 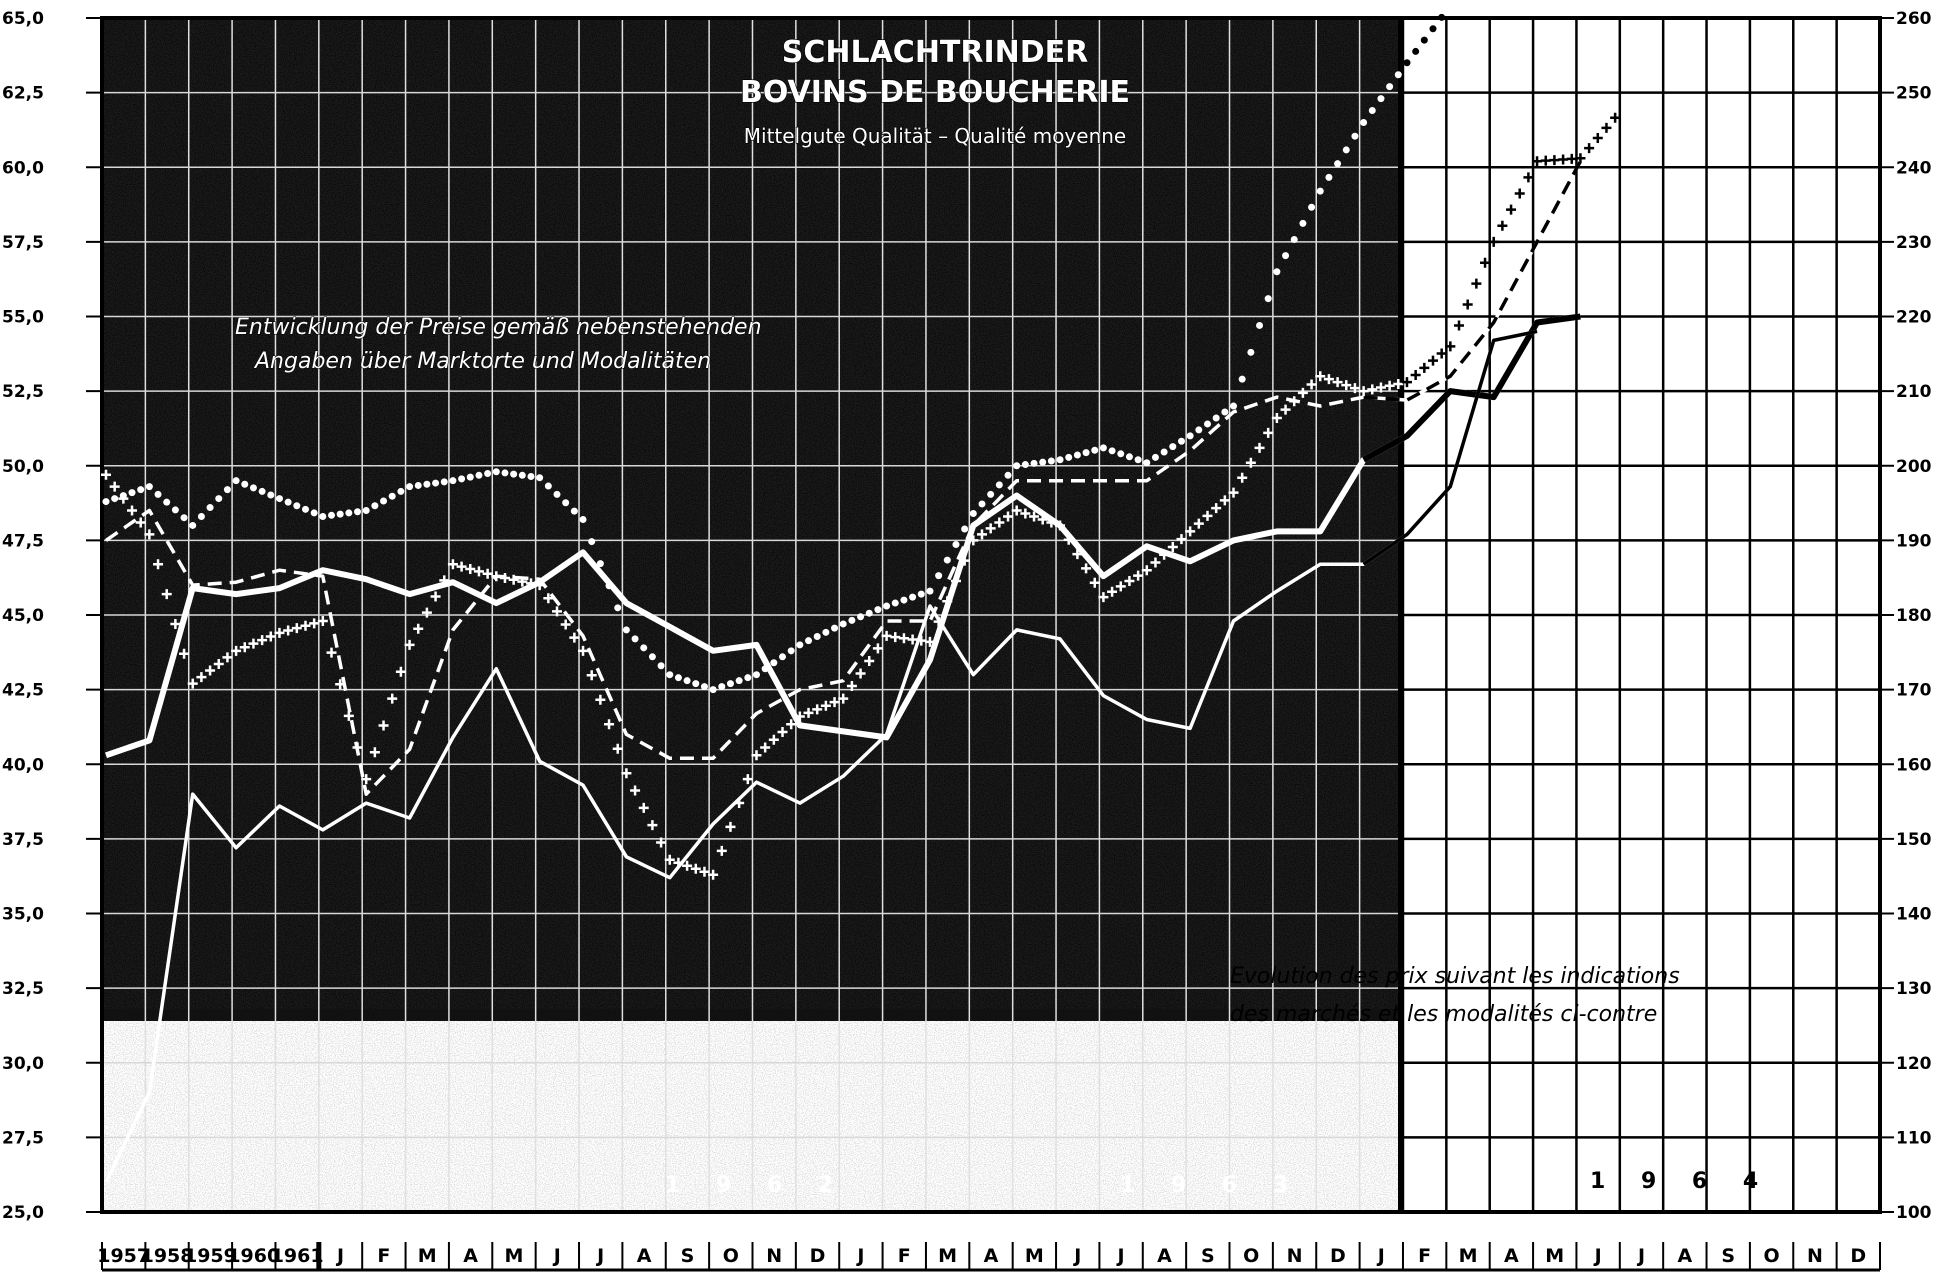 I want to click on y-left-tick-label: 50,0, so click(x=23, y=467).